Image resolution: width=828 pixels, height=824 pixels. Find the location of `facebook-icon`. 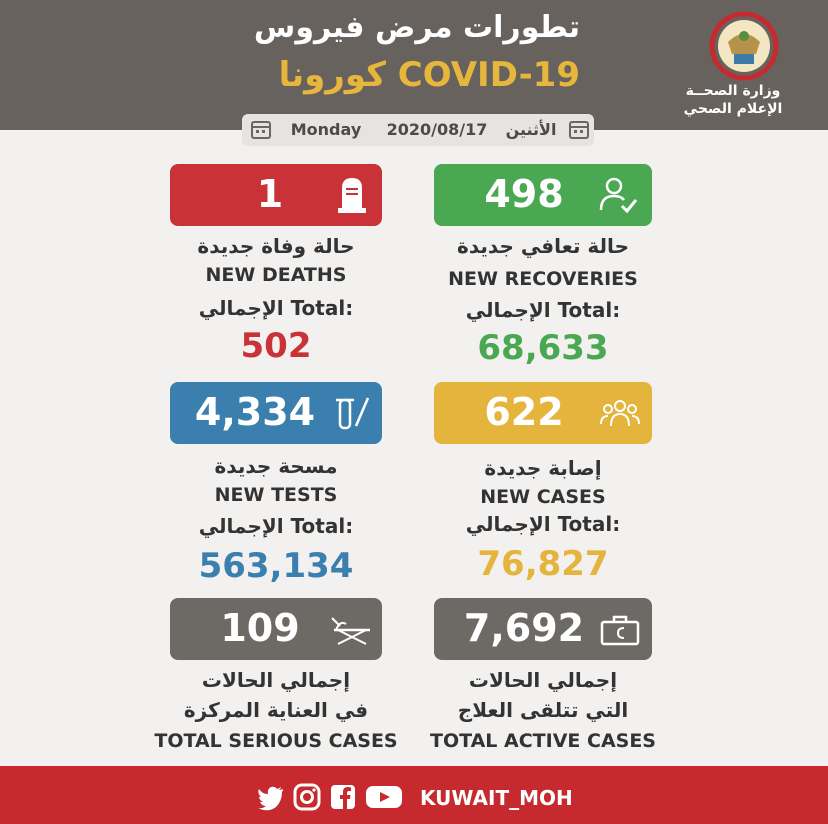

facebook-icon is located at coordinates (343, 797).